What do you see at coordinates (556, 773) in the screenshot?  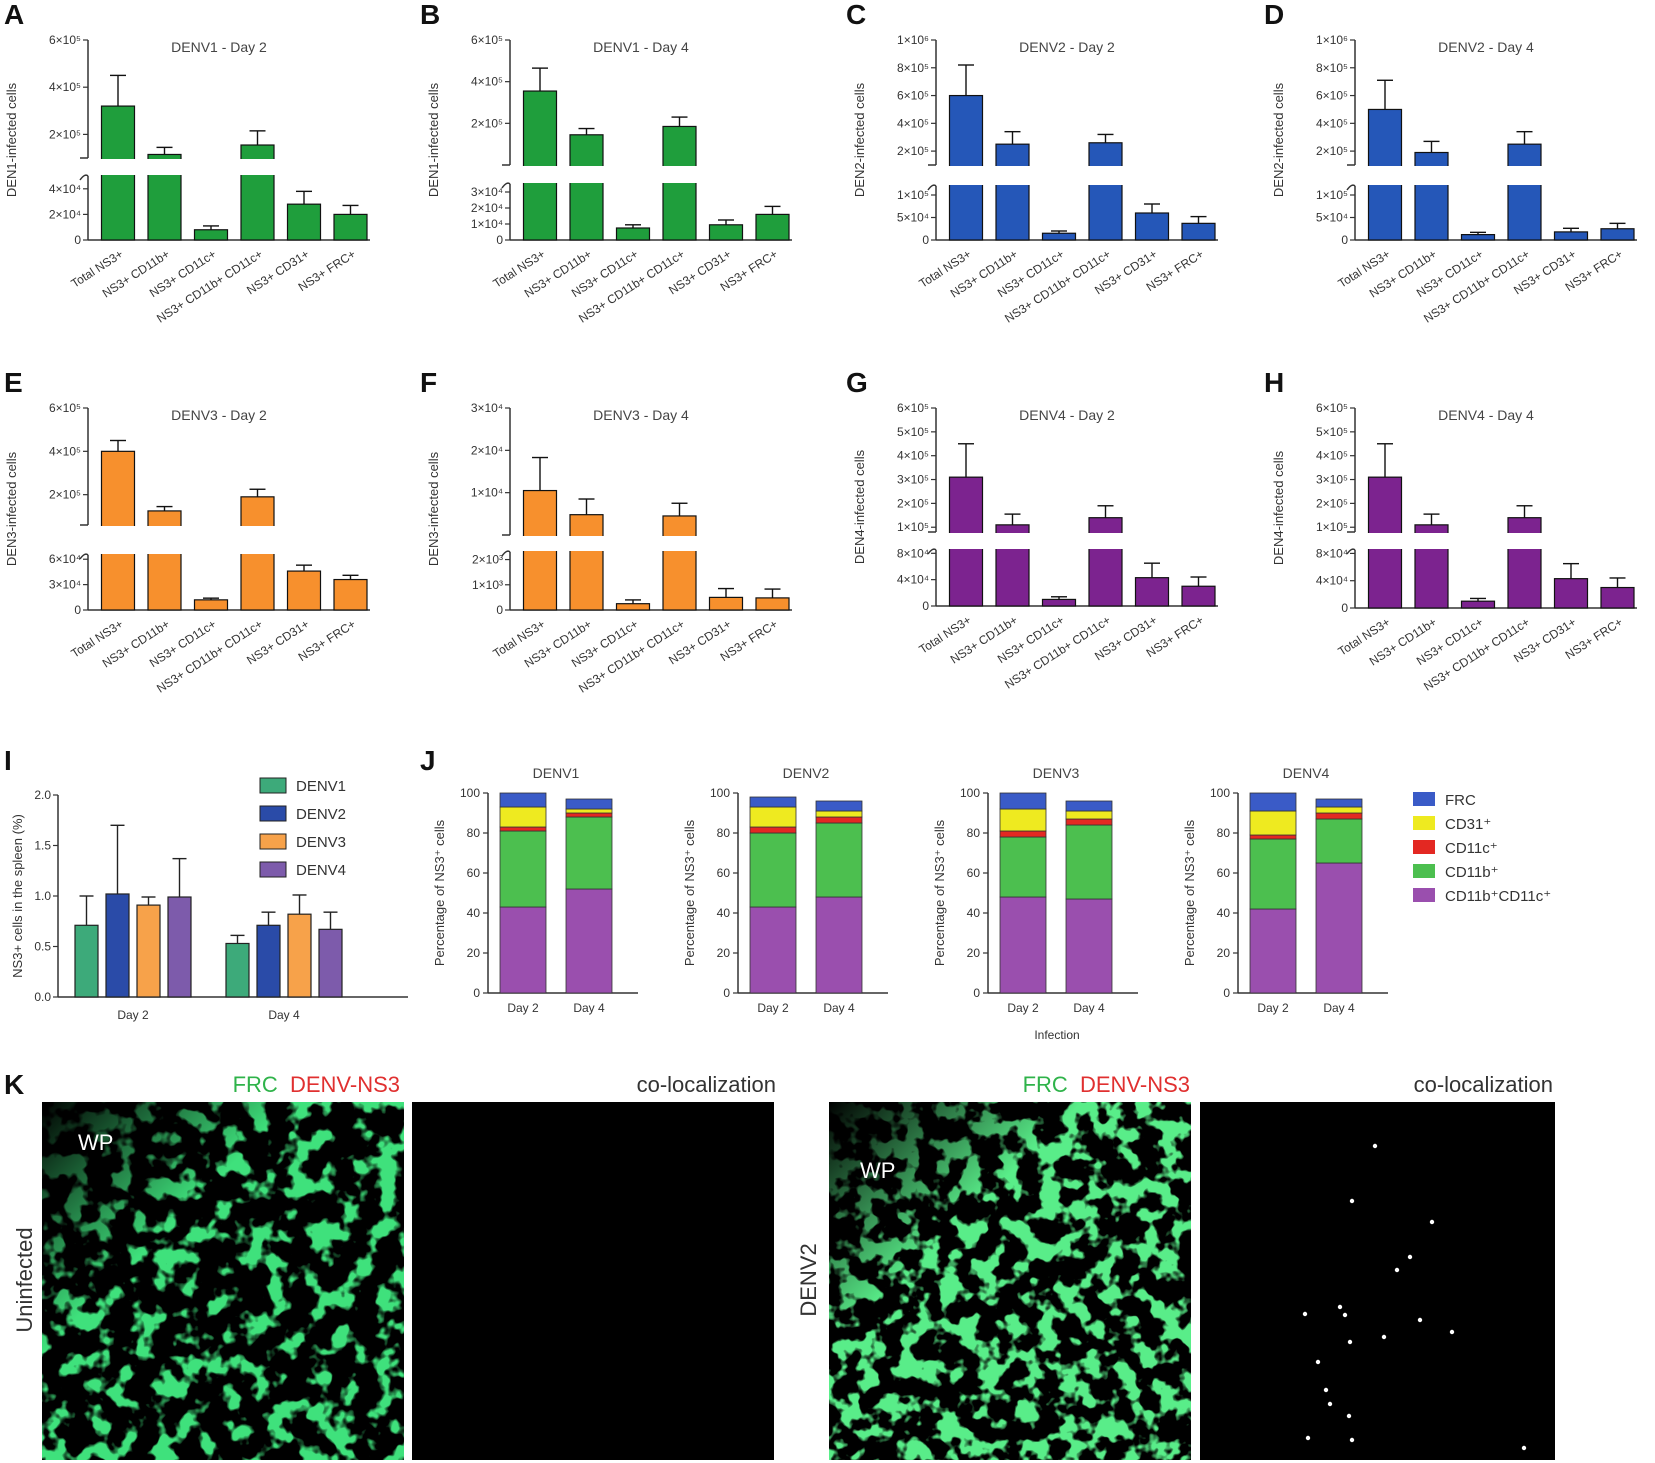 I see `chart-title: DENV1` at bounding box center [556, 773].